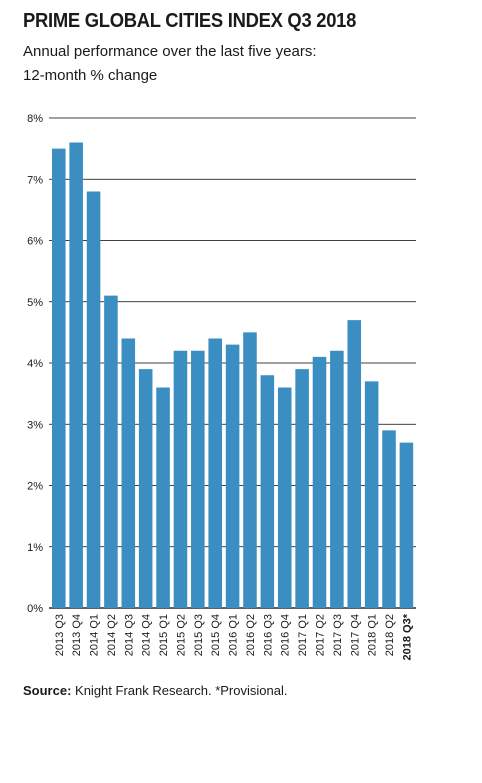 The image size is (482, 783). Describe the element at coordinates (95, 635) in the screenshot. I see `x-tick-label: 2014 Q1` at that location.